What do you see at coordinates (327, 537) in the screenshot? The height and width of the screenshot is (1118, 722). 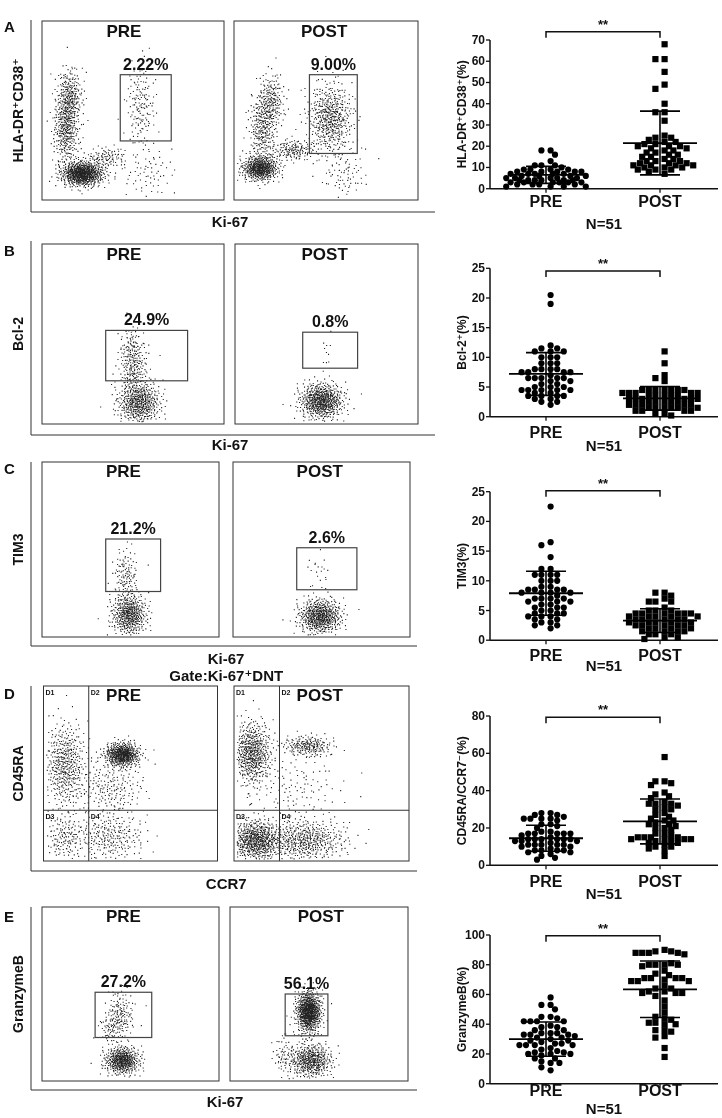 I see `text: 2.6%` at bounding box center [327, 537].